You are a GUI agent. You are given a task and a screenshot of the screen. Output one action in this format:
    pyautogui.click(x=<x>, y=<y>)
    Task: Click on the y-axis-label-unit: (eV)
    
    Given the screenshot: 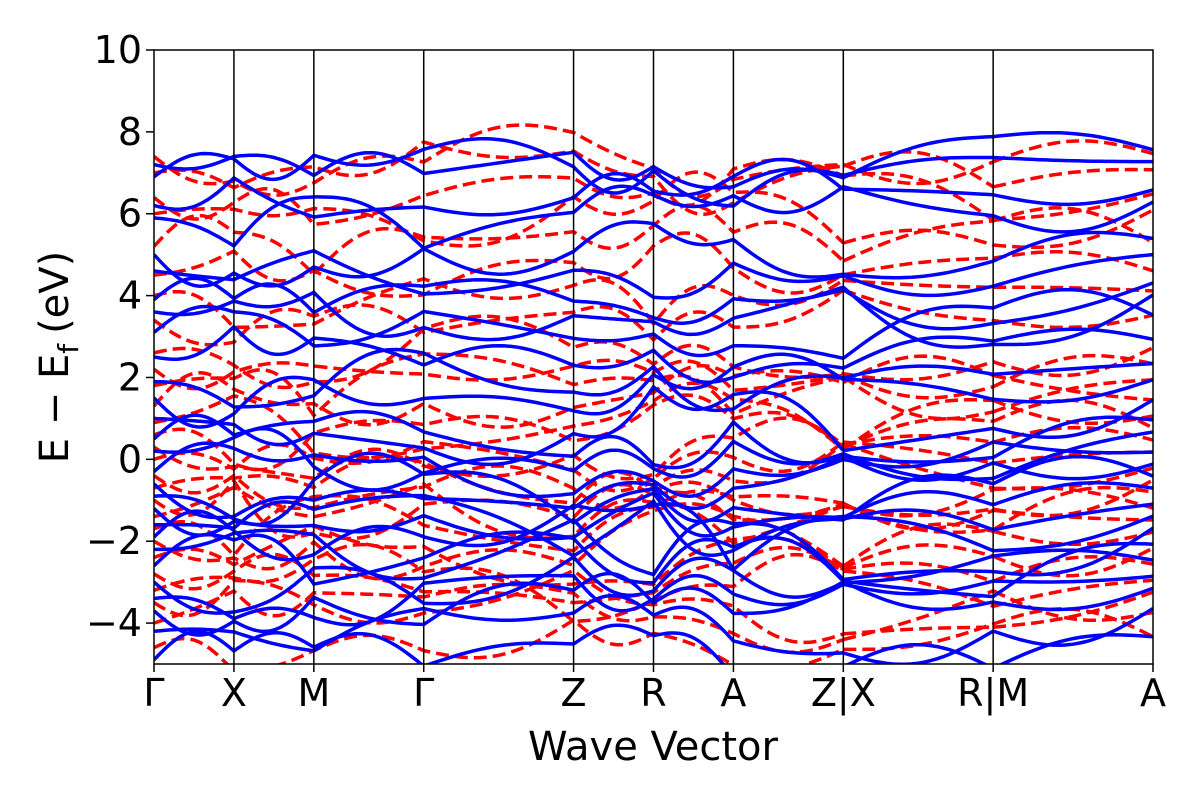 What is the action you would take?
    pyautogui.click(x=55, y=292)
    